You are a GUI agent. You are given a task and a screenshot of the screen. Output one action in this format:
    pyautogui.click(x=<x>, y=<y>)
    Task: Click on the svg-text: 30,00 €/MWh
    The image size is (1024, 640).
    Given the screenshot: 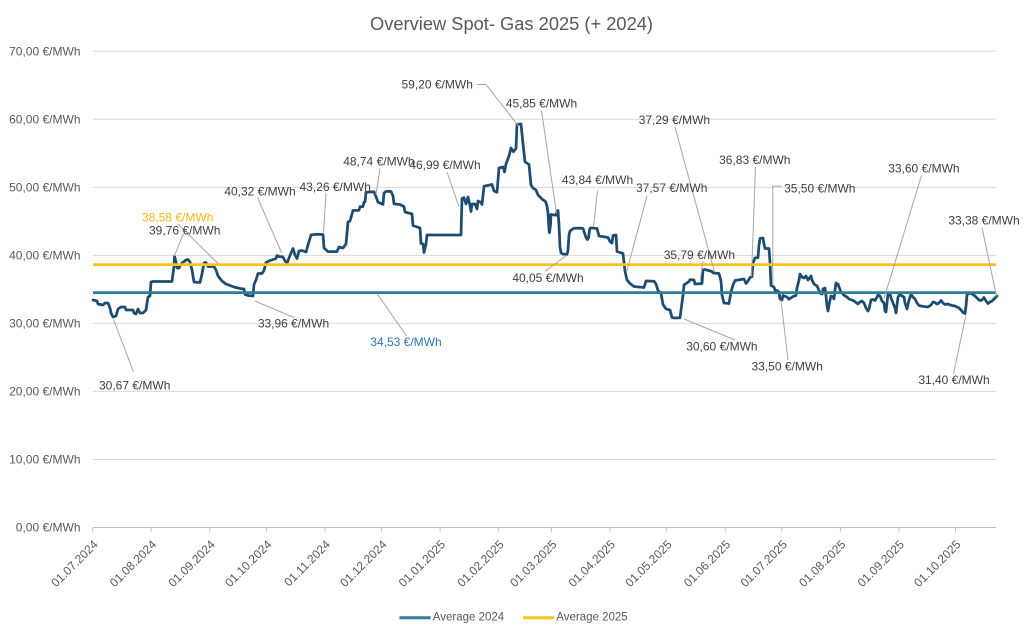 What is the action you would take?
    pyautogui.click(x=44, y=324)
    